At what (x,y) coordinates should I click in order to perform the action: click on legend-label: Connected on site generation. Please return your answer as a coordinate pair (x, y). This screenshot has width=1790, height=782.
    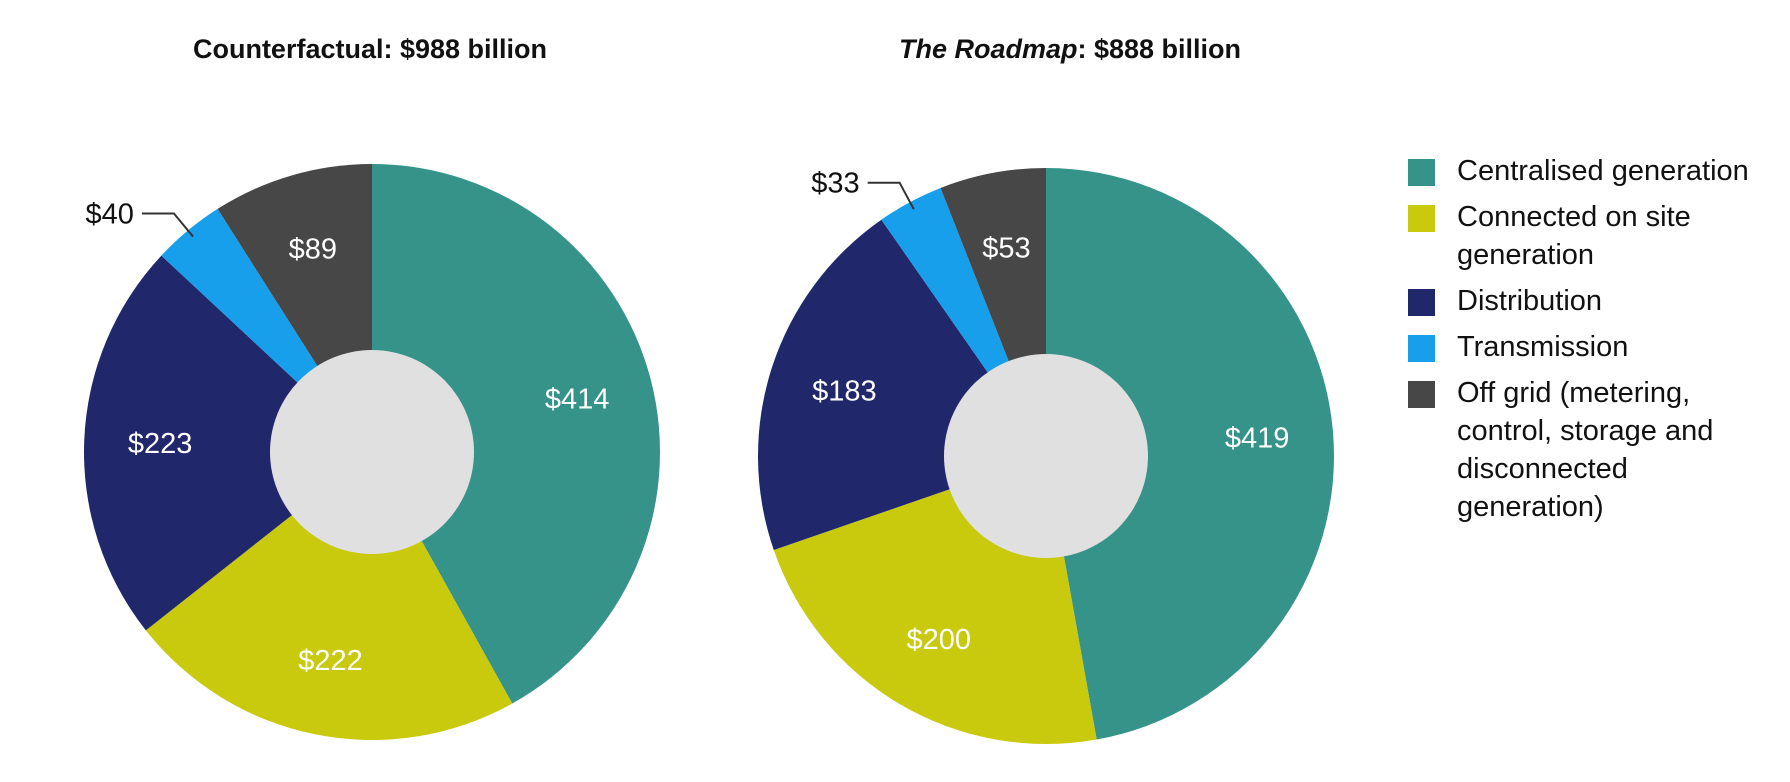
    Looking at the image, I should click on (1574, 236).